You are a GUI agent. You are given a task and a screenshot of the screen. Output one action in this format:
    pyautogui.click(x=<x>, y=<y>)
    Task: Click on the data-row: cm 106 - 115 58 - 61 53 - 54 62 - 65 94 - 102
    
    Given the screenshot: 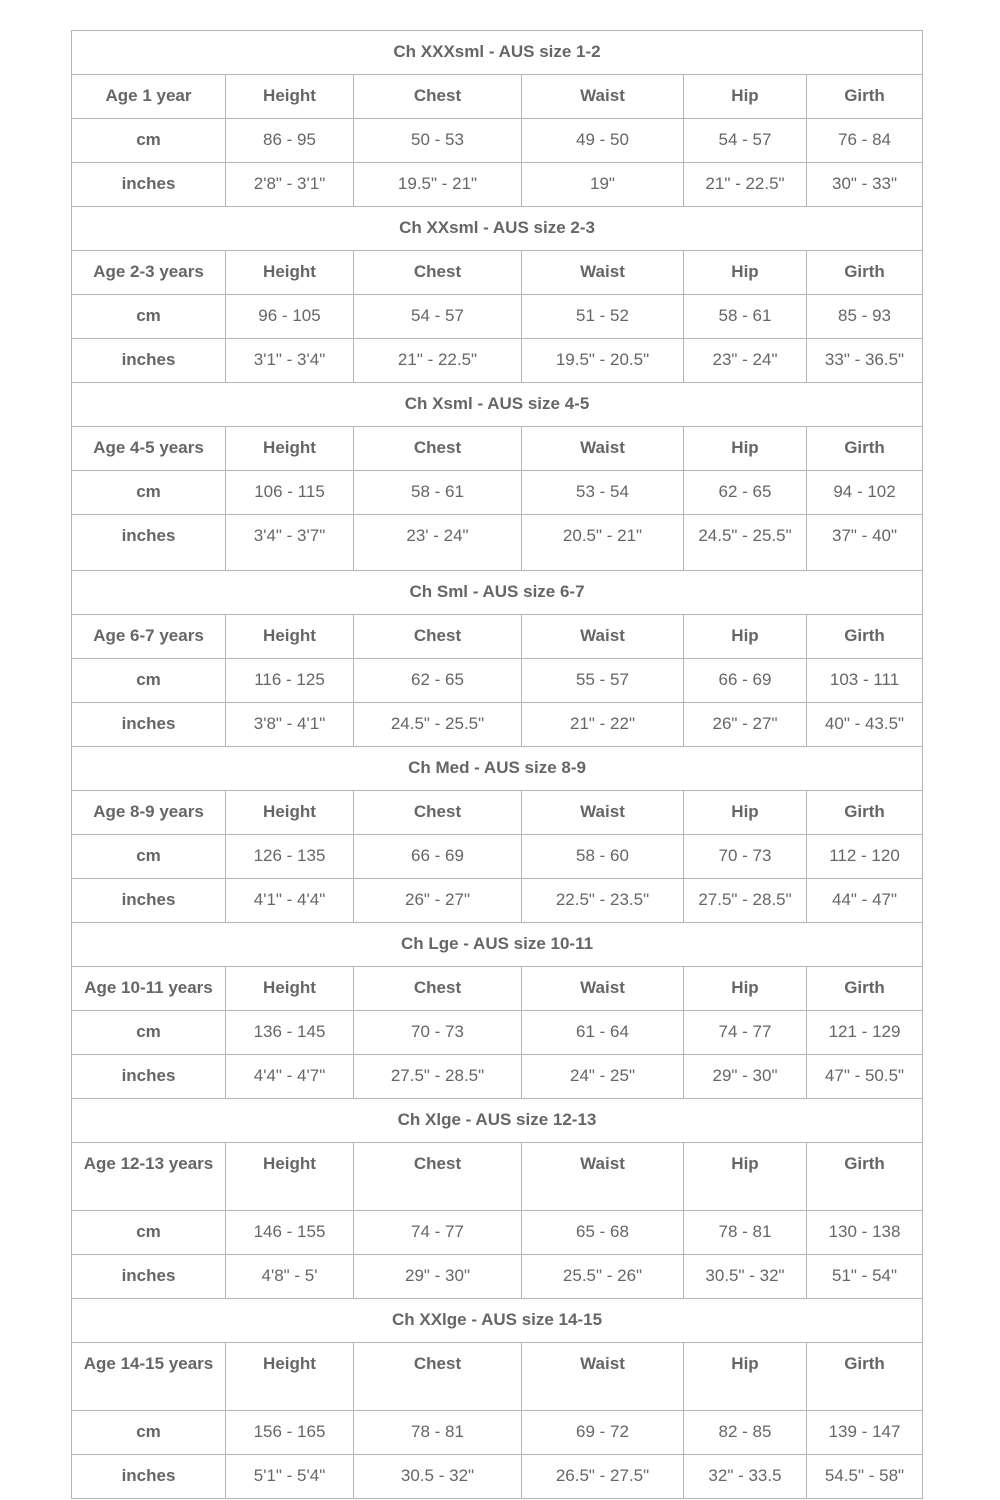 What is the action you would take?
    pyautogui.click(x=497, y=492)
    